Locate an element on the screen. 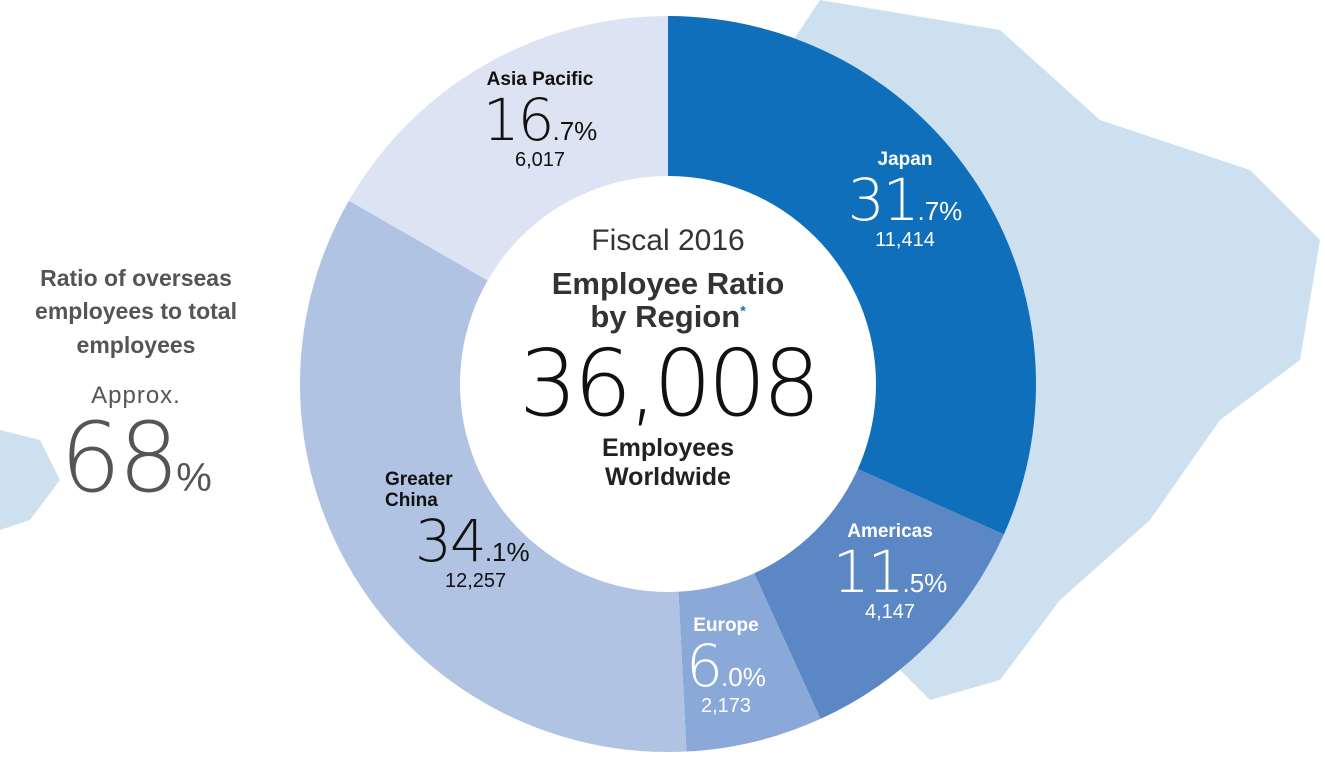 The image size is (1325, 760). segment-label: Greater China 34.1% 12,257 is located at coordinates (457, 530).